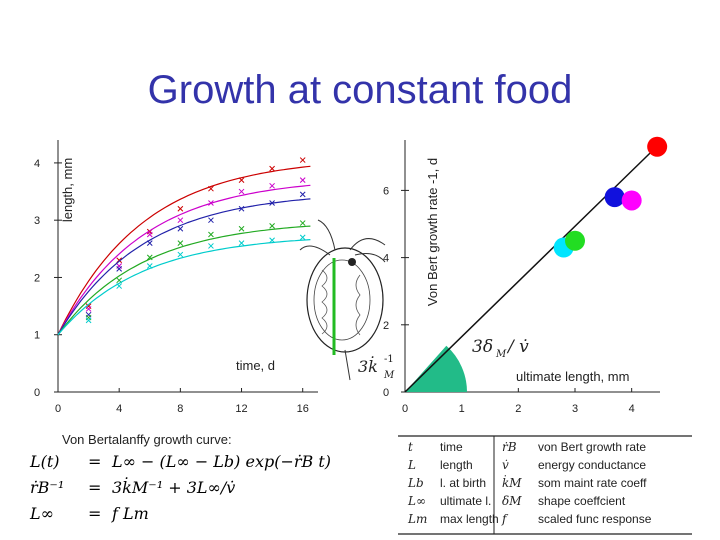 This screenshot has height=540, width=720. What do you see at coordinates (592, 465) in the screenshot?
I see `table-cell-desc2: energy conductance` at bounding box center [592, 465].